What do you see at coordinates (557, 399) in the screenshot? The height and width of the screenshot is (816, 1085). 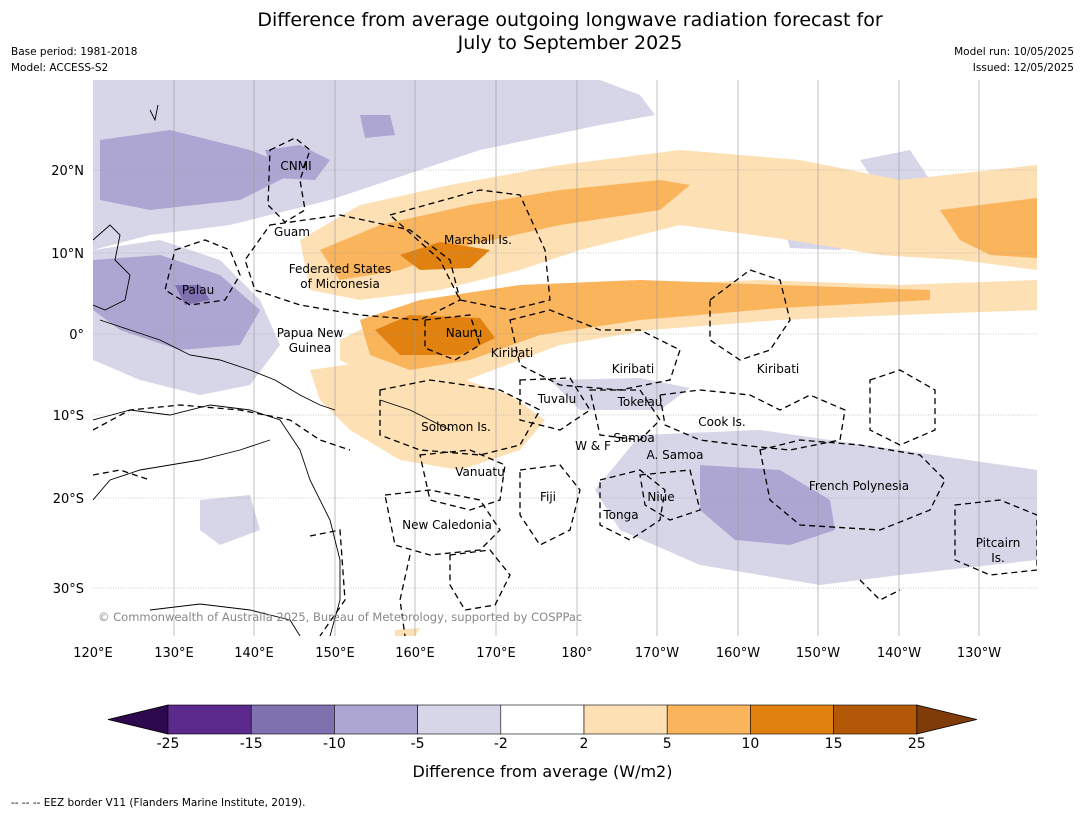 I see `label-tuvalu: Tuvalu` at bounding box center [557, 399].